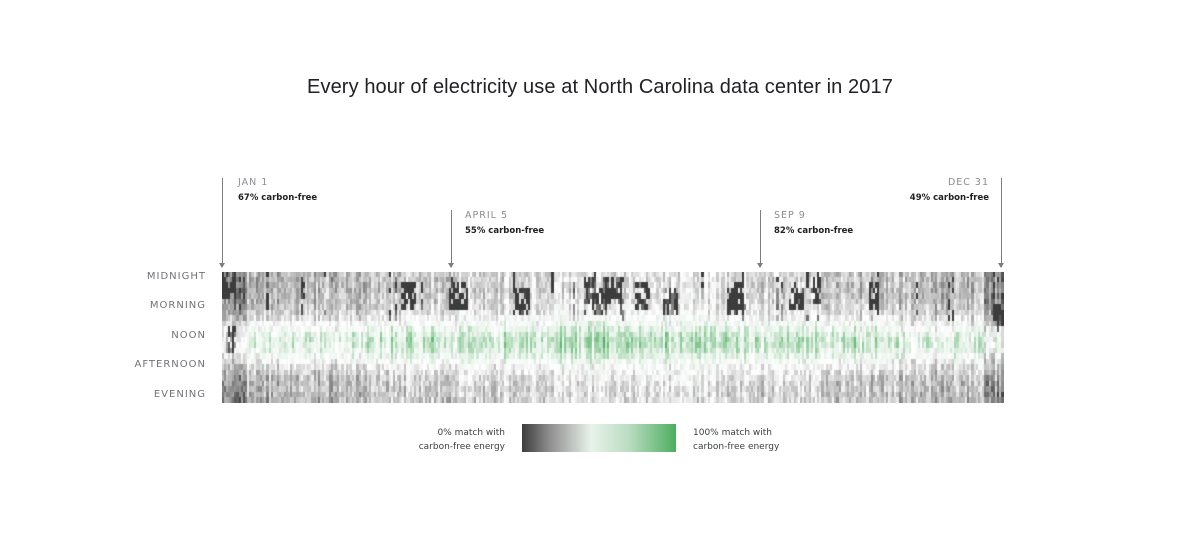 This screenshot has height=545, width=1200. What do you see at coordinates (451, 265) in the screenshot?
I see `guide-arrow-april5` at bounding box center [451, 265].